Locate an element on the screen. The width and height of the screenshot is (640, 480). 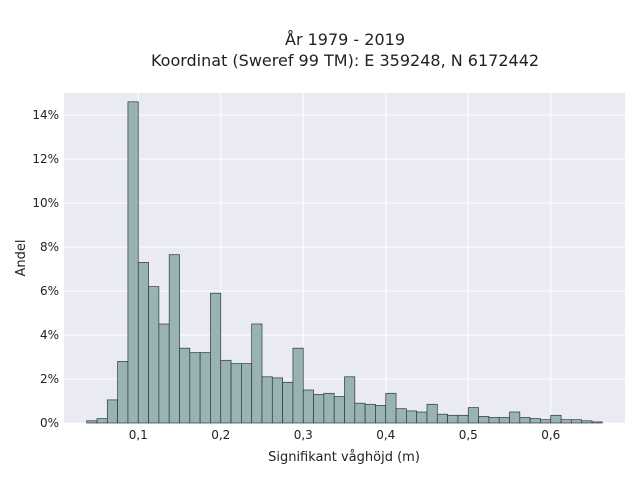
x-axis-label: Signifikant våghöjd (m) is located at coordinates (344, 457).